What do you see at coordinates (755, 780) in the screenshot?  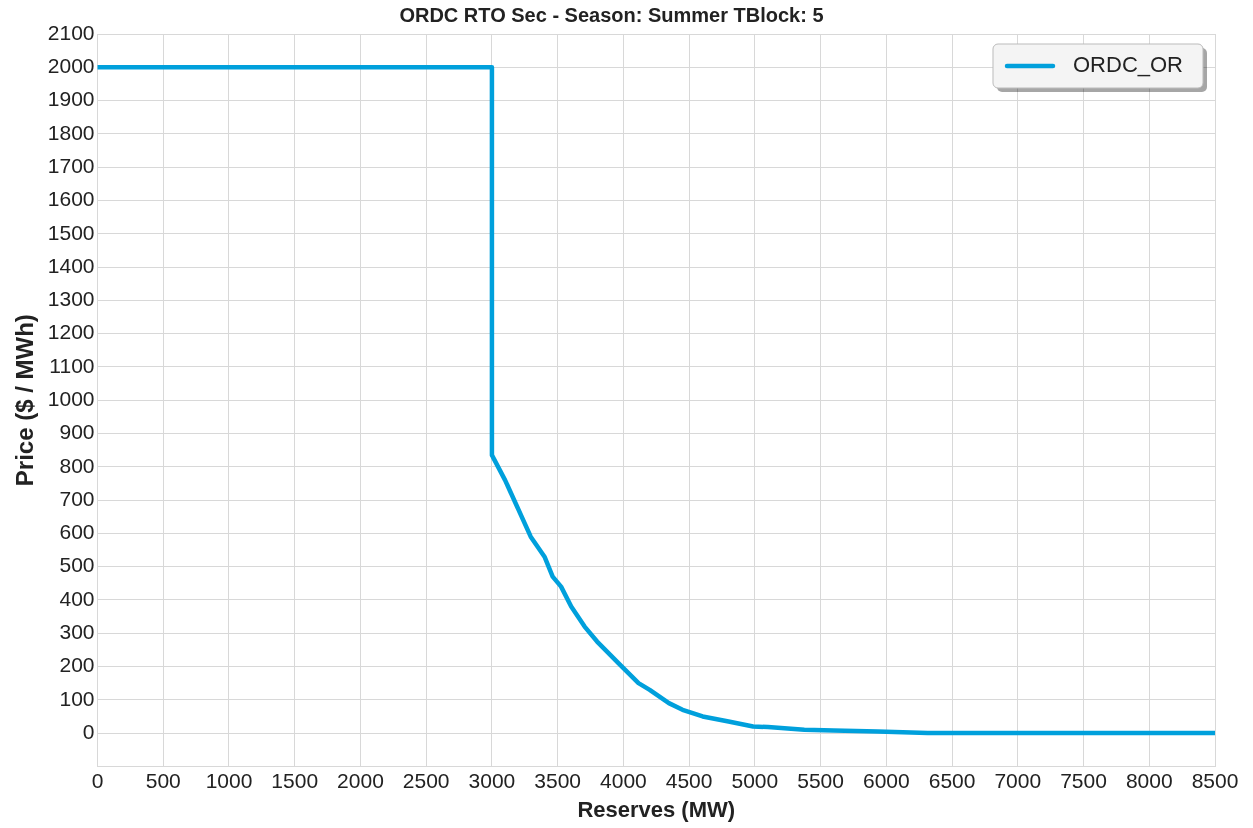 I see `x-tick-label: 5000` at bounding box center [755, 780].